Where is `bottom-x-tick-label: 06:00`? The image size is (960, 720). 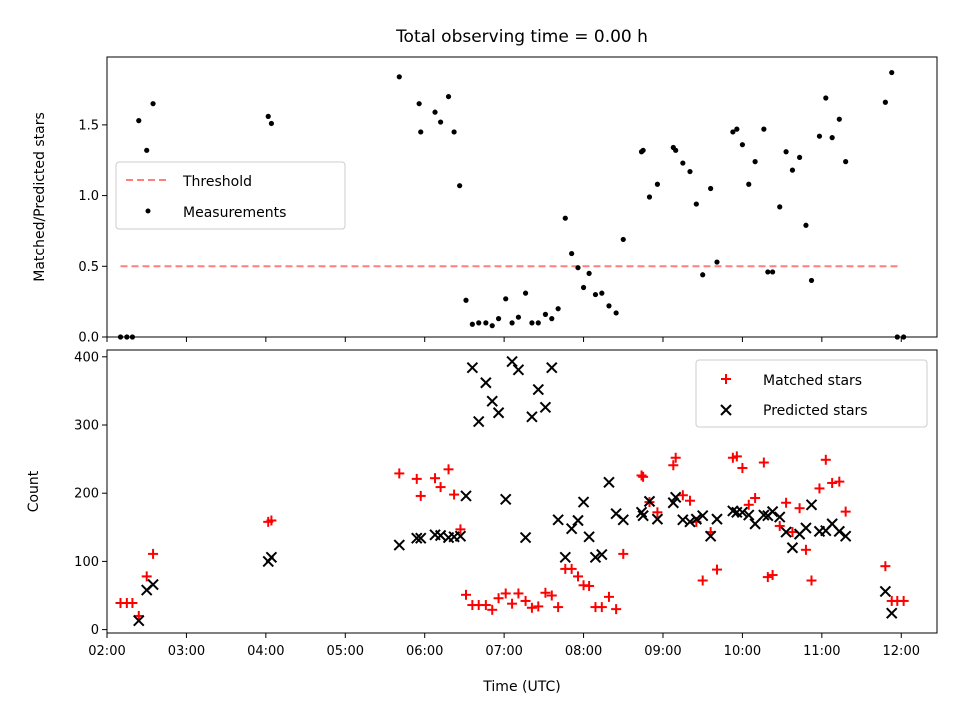
bottom-x-tick-label: 06:00 is located at coordinates (424, 651).